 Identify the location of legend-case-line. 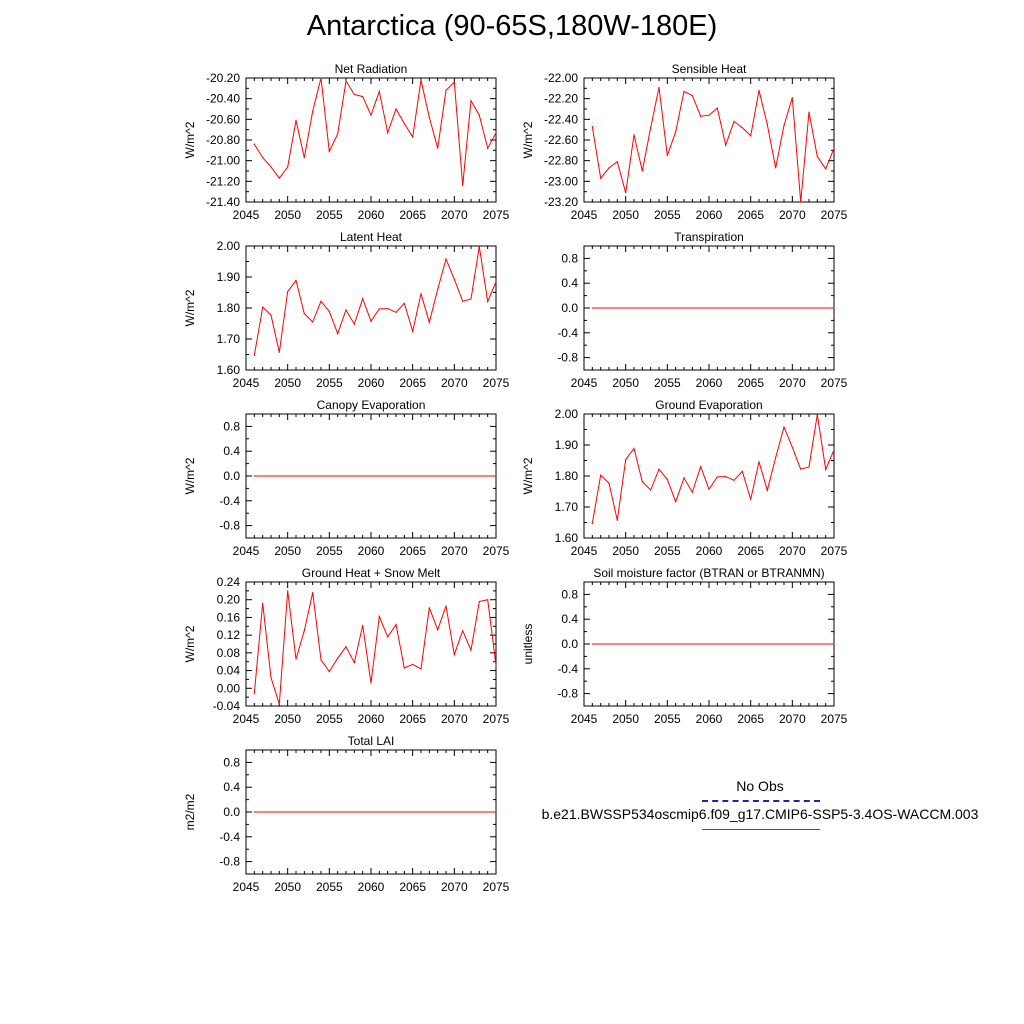
(761, 829).